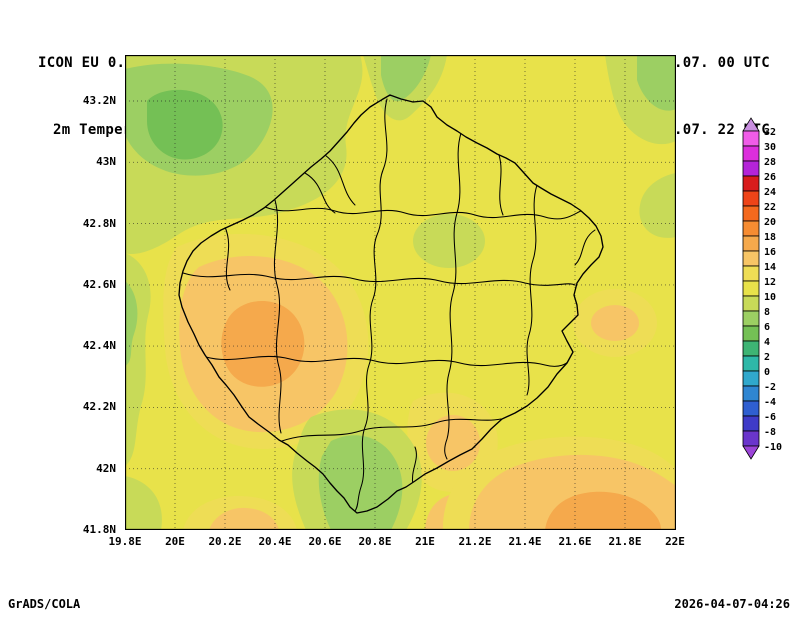 This screenshot has width=800, height=618. I want to click on lon-tick-label: 20.8E, so click(375, 541).